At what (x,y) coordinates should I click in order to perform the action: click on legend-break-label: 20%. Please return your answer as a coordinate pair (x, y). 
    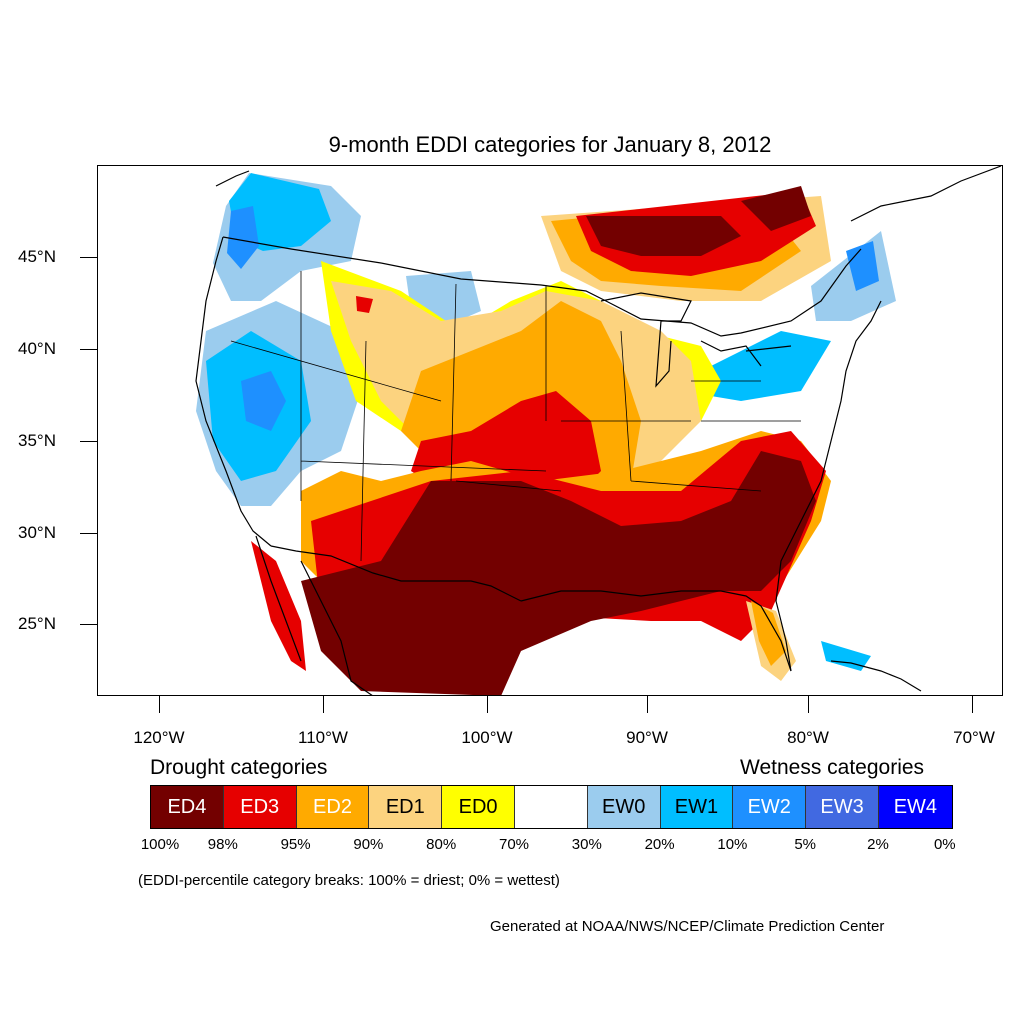
    Looking at the image, I should click on (659, 844).